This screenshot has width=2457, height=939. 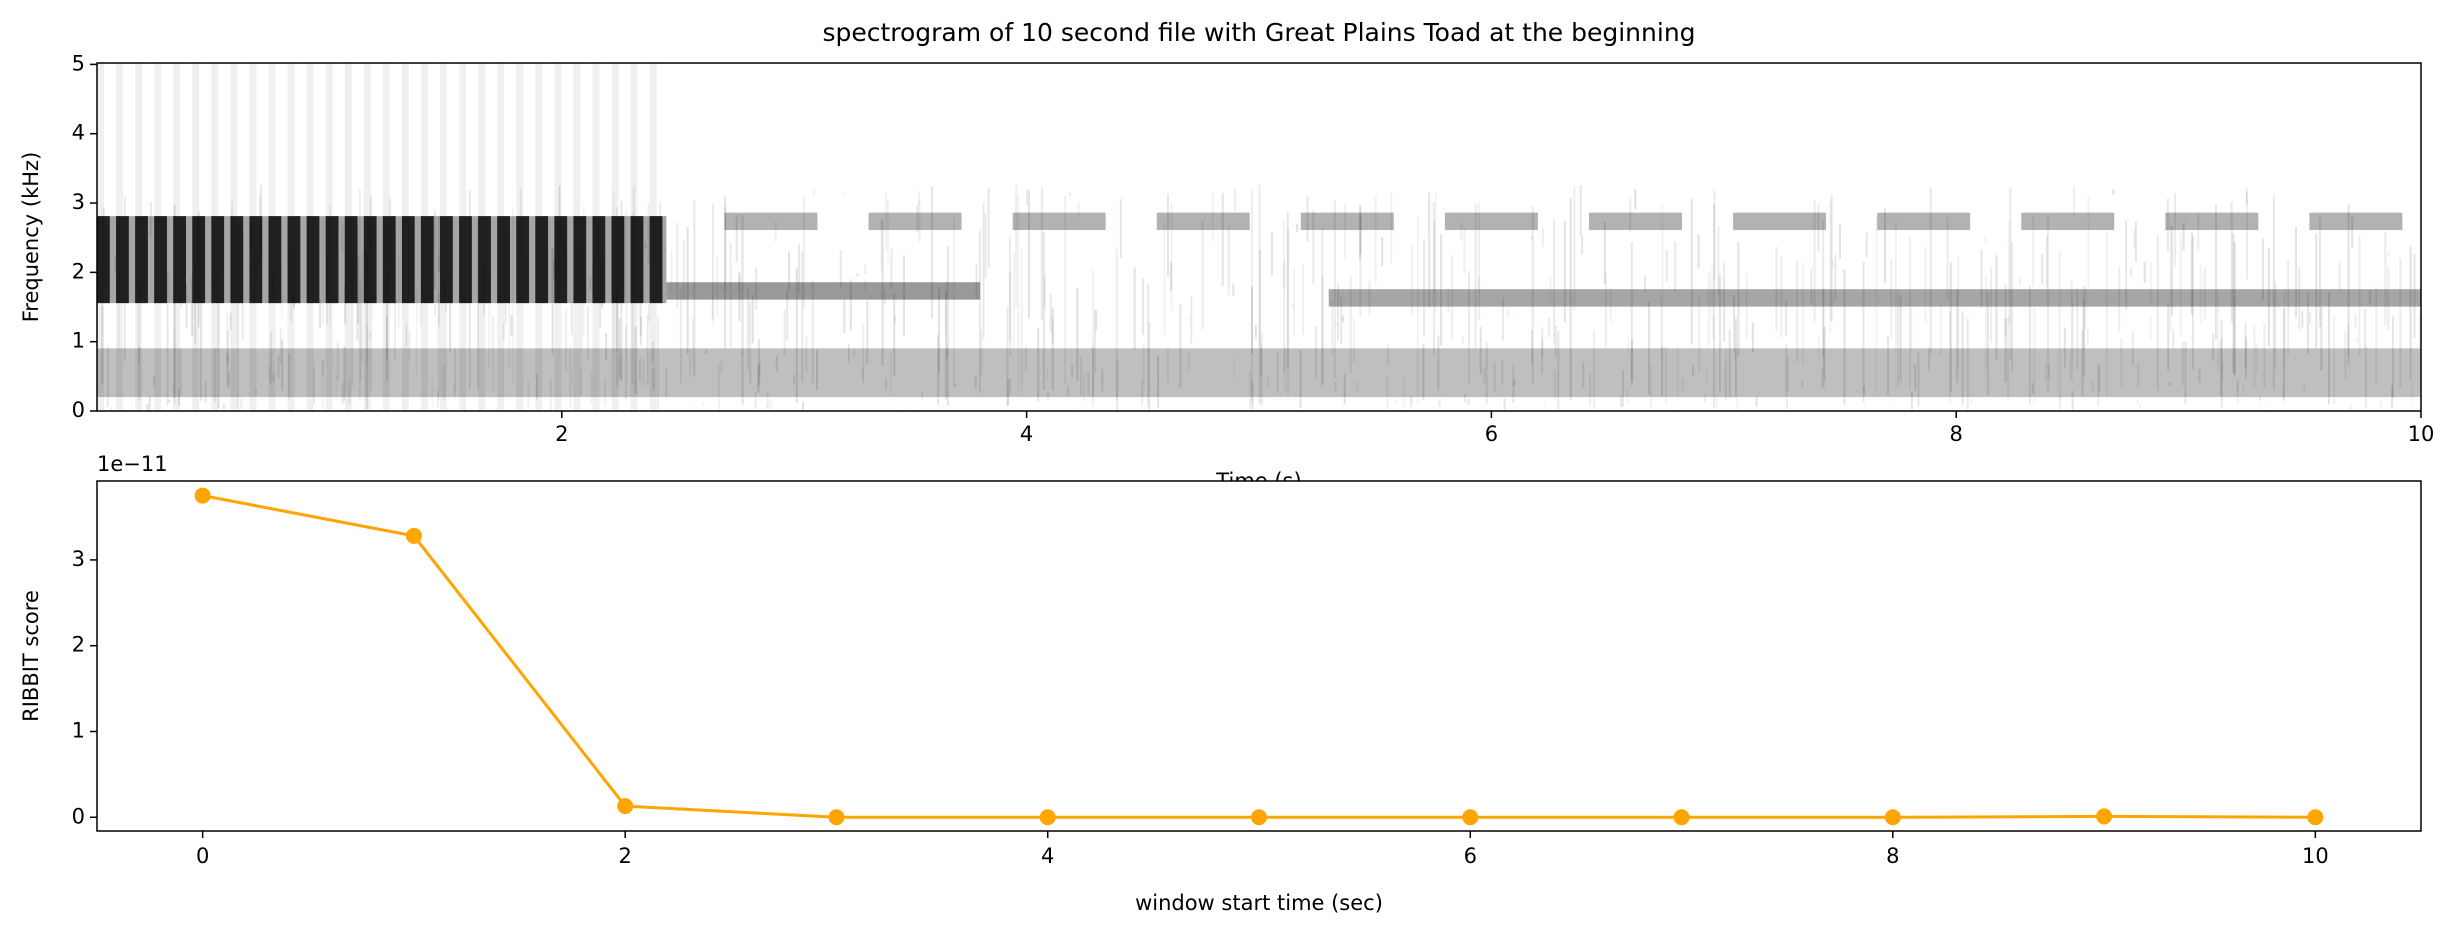 I want to click on upper-band, so click(x=1780, y=221).